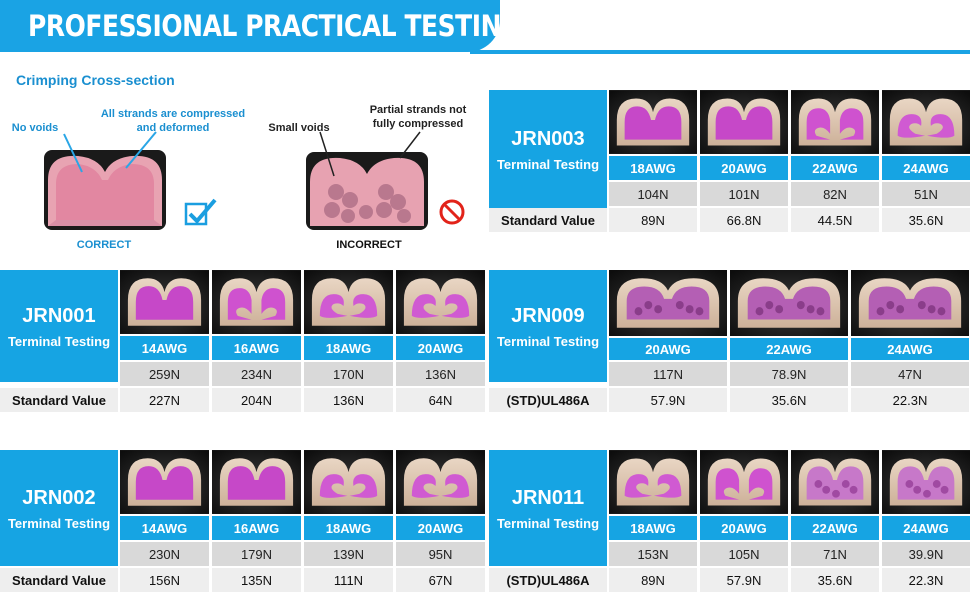 This screenshot has width=970, height=600. Describe the element at coordinates (668, 374) in the screenshot. I see `force-cell: 117N` at that location.